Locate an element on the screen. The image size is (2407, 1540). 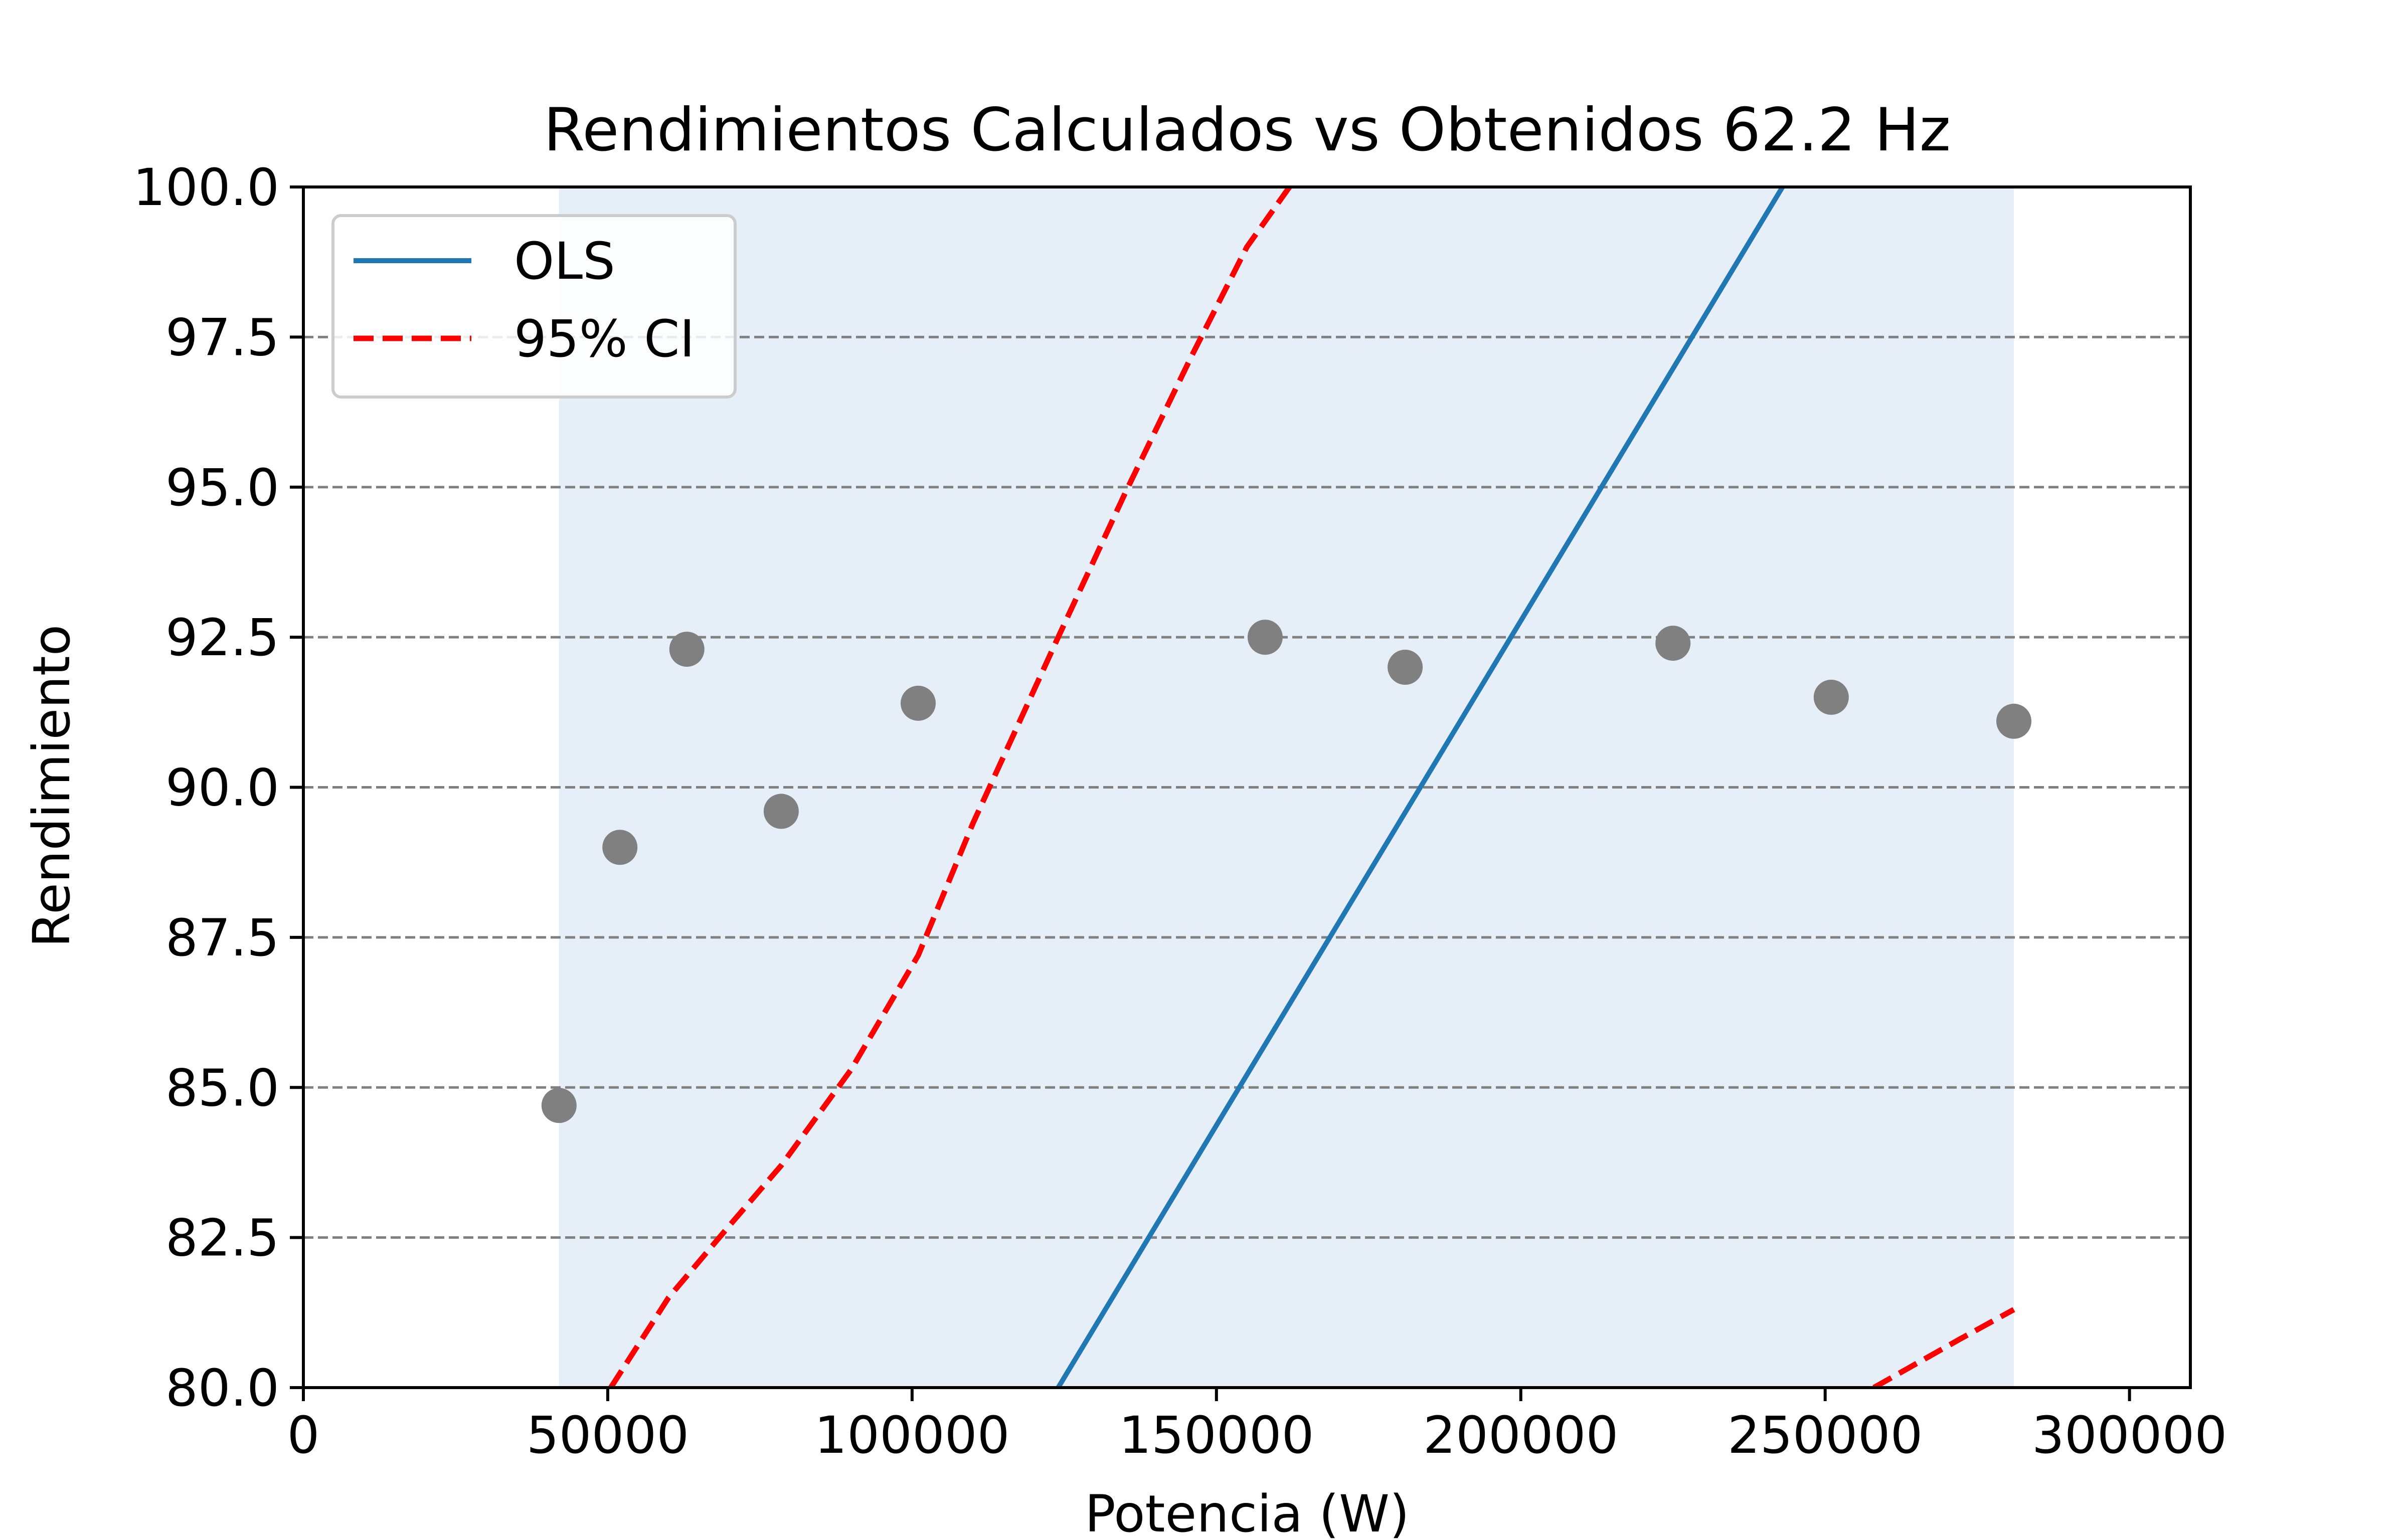
ci-lower-line is located at coordinates (1943, 1347).